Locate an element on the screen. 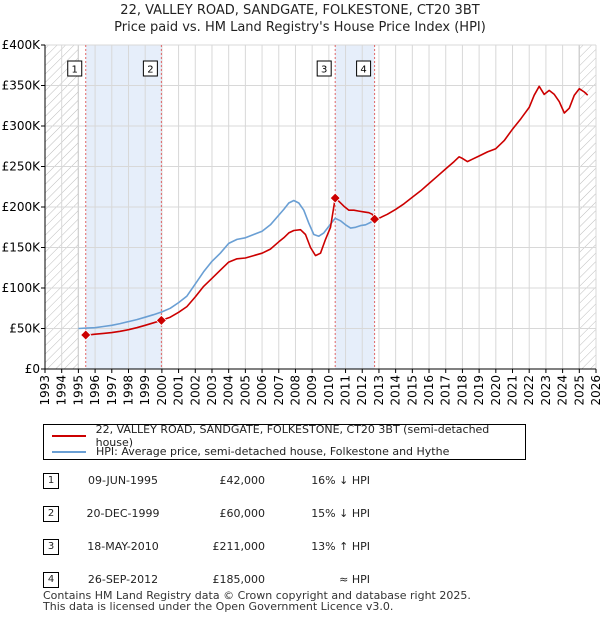 The width and height of the screenshot is (600, 620). x-tick-label: 2004 is located at coordinates (229, 390).